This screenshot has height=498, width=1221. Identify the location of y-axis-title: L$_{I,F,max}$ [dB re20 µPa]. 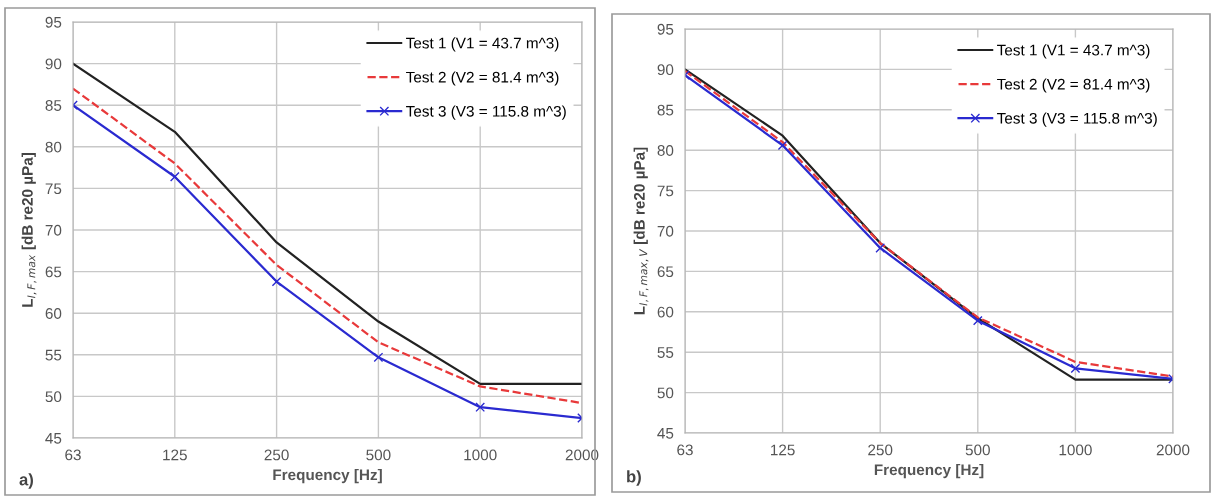
(29, 230).